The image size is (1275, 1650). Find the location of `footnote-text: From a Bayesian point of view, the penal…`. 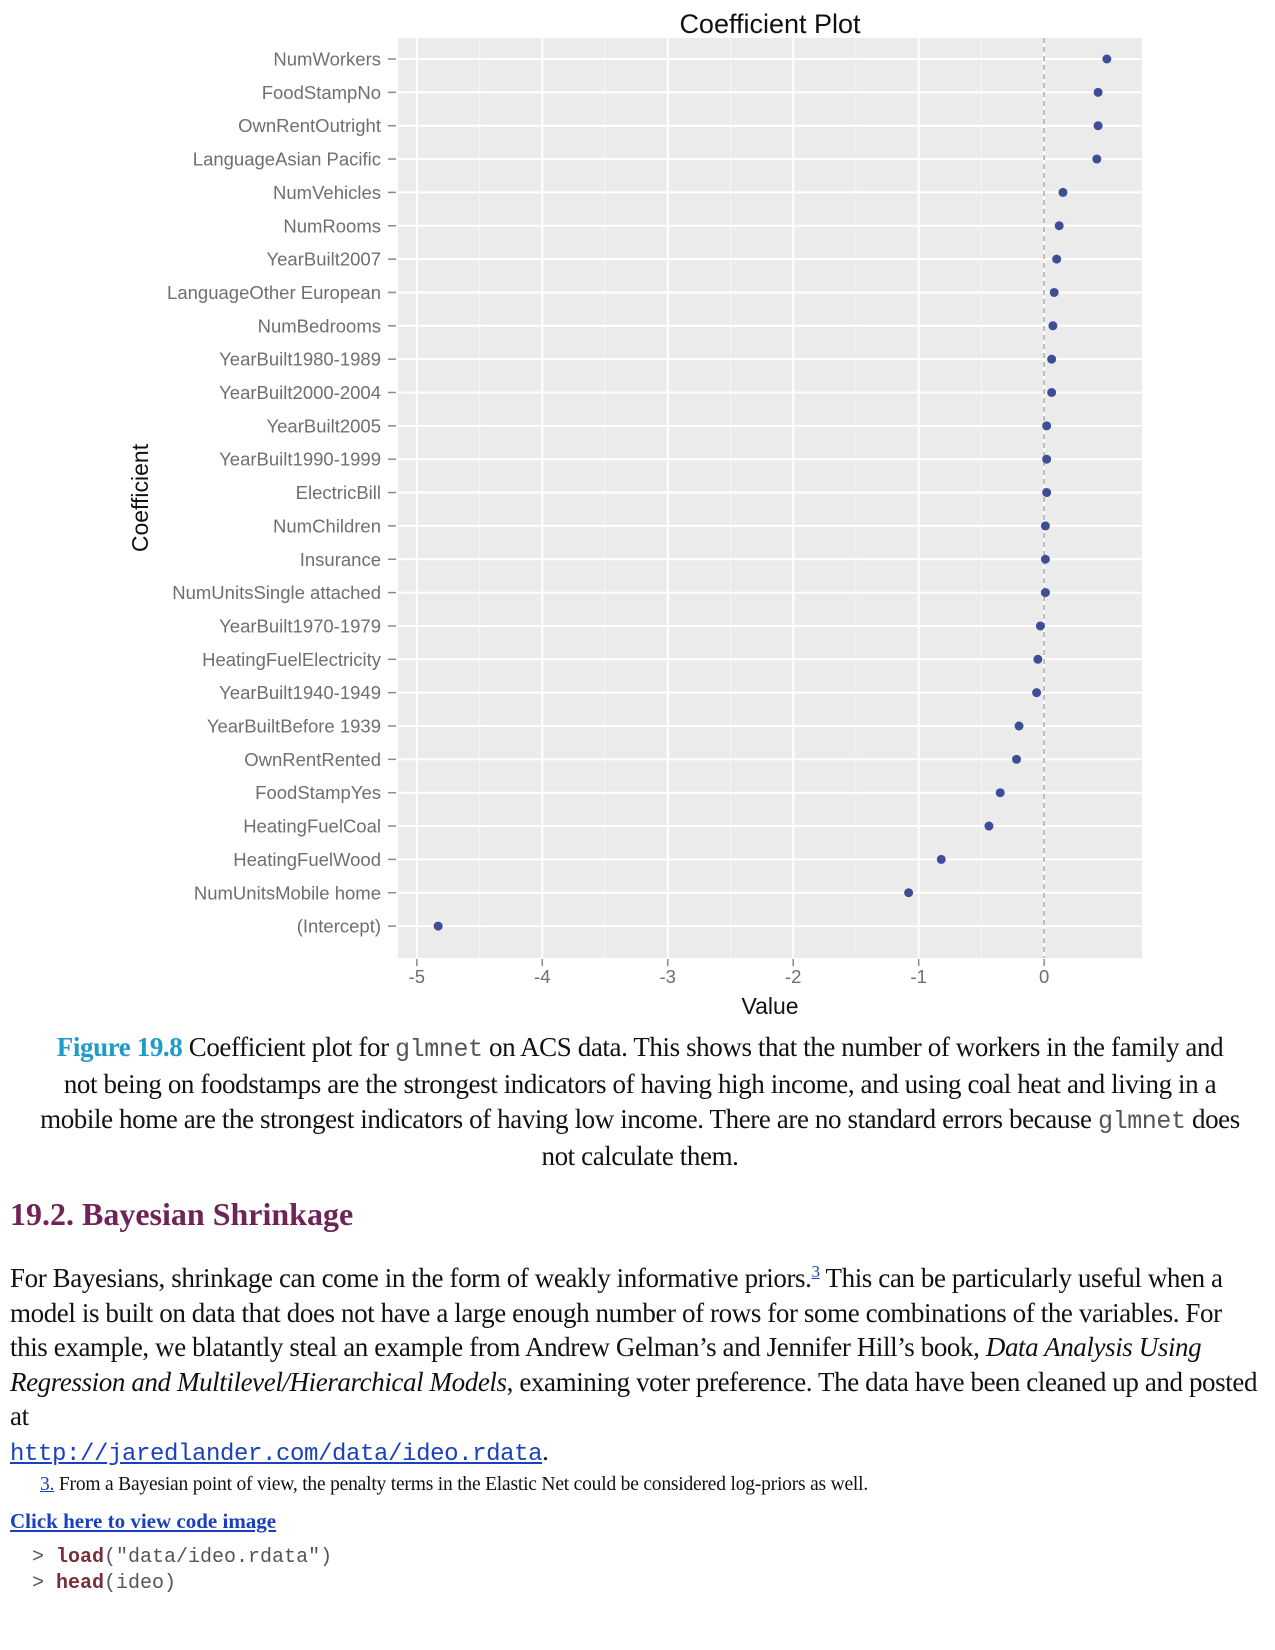

footnote-text: From a Bayesian point of view, the penal… is located at coordinates (461, 1484).